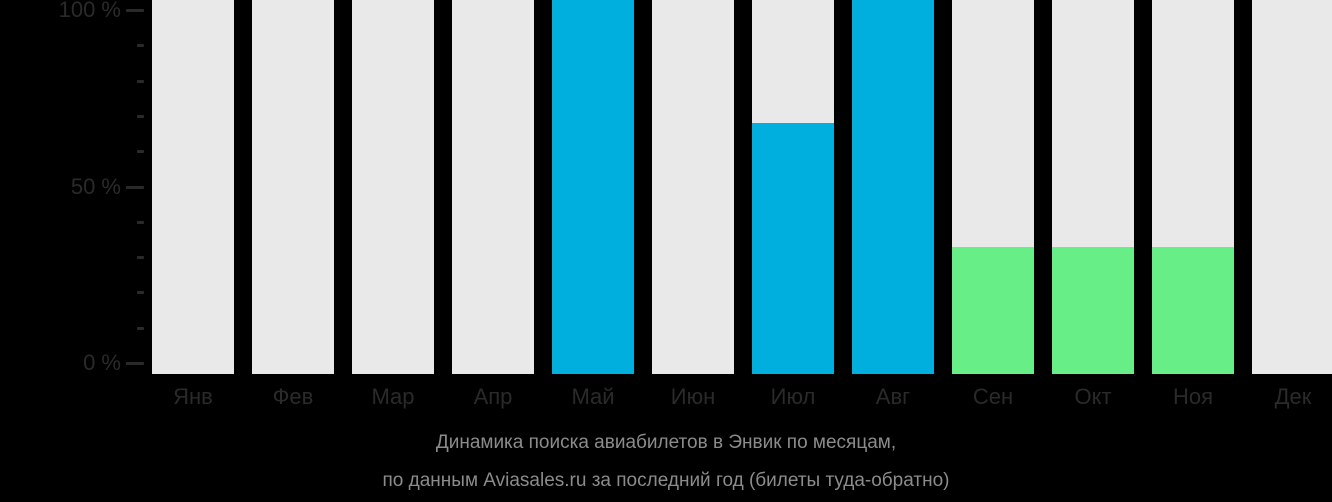 Image resolution: width=1332 pixels, height=502 pixels. What do you see at coordinates (193, 396) in the screenshot?
I see `month-label: Янв` at bounding box center [193, 396].